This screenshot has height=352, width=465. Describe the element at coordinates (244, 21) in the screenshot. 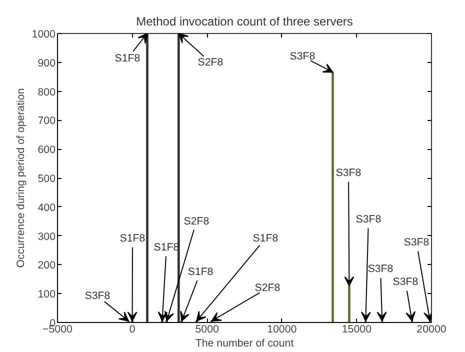

I see `chart-title: Method invocation count of three servers` at that location.